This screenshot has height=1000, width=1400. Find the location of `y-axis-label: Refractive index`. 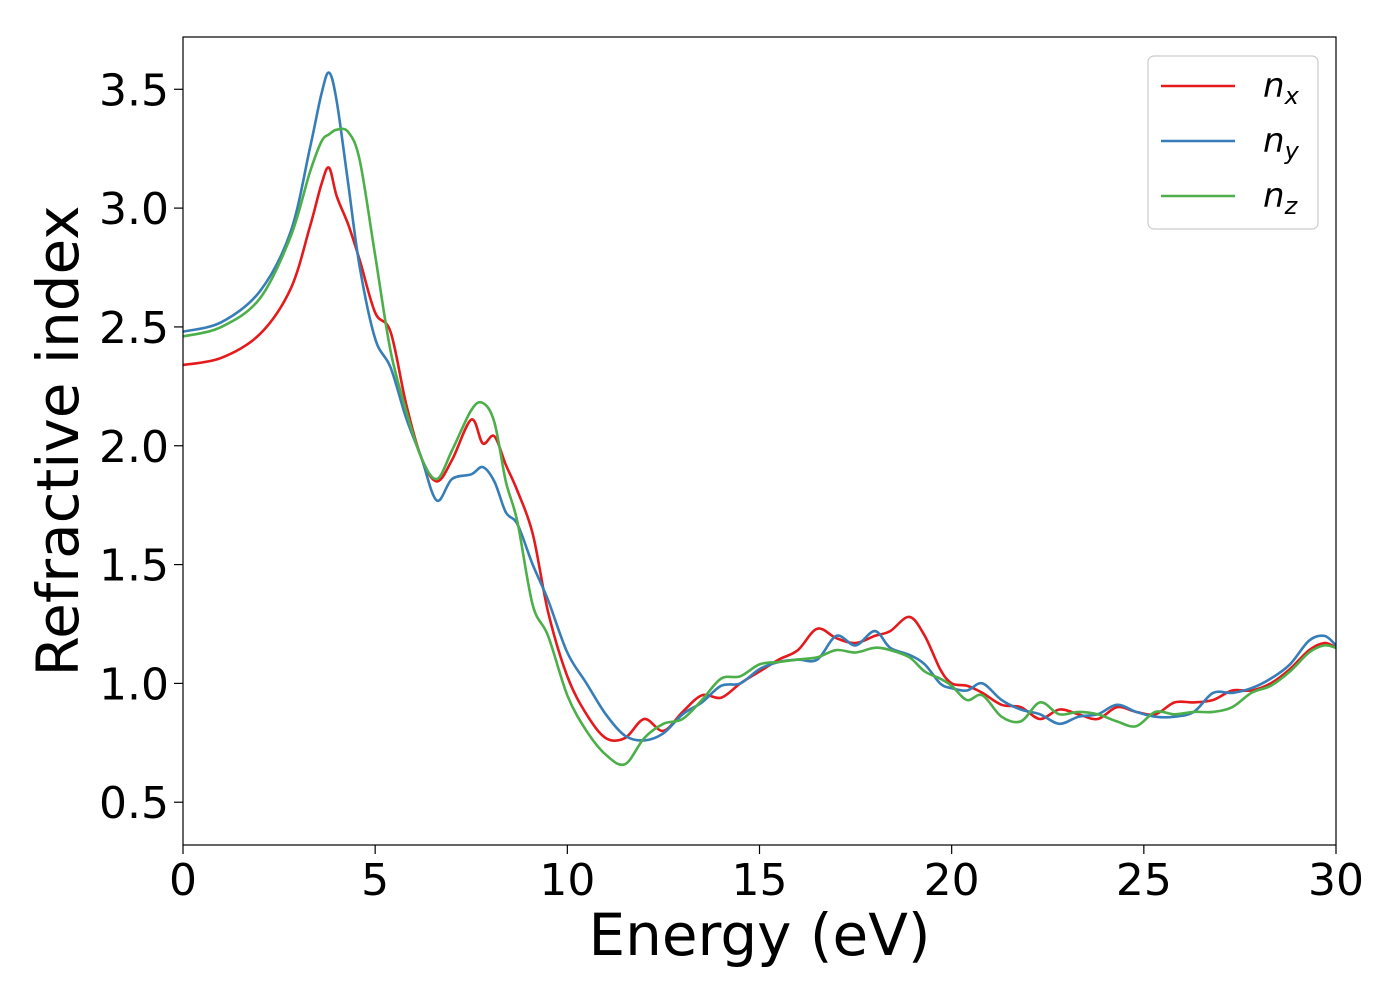

y-axis-label: Refractive index is located at coordinates (58, 440).